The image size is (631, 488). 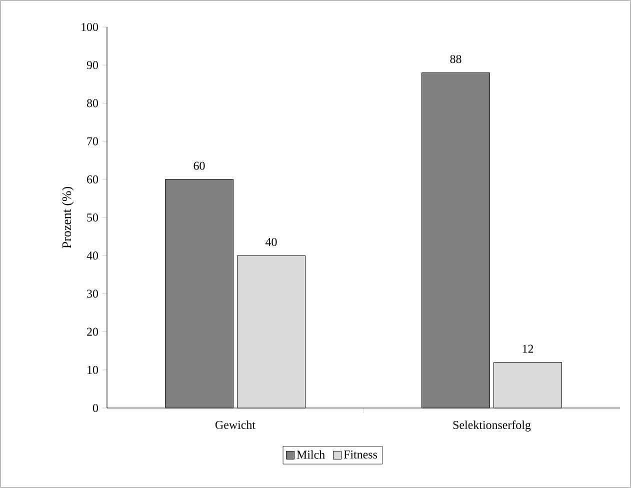 What do you see at coordinates (68, 217) in the screenshot?
I see `y-axis-title: Prozent (%)` at bounding box center [68, 217].